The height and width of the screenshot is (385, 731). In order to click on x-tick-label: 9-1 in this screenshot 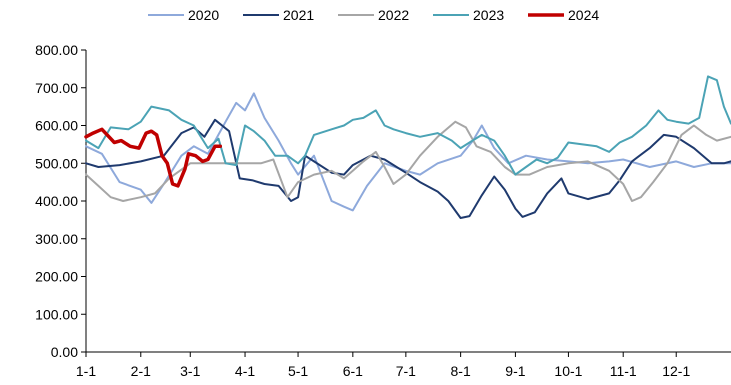, I will do `click(515, 371)`.